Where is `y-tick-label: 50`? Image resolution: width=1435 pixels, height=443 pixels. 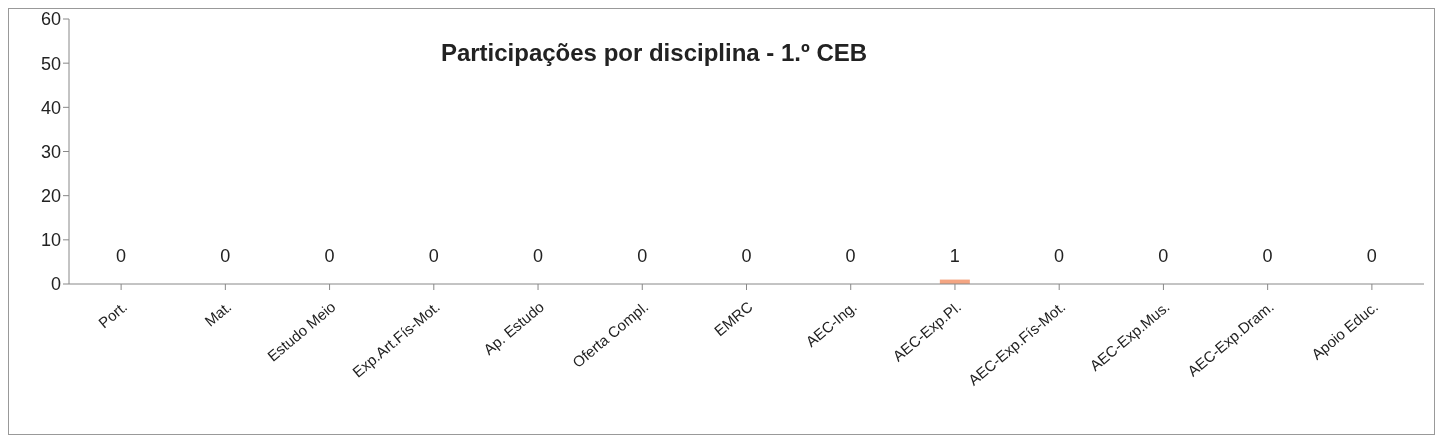
y-tick-label: 50 is located at coordinates (50, 63).